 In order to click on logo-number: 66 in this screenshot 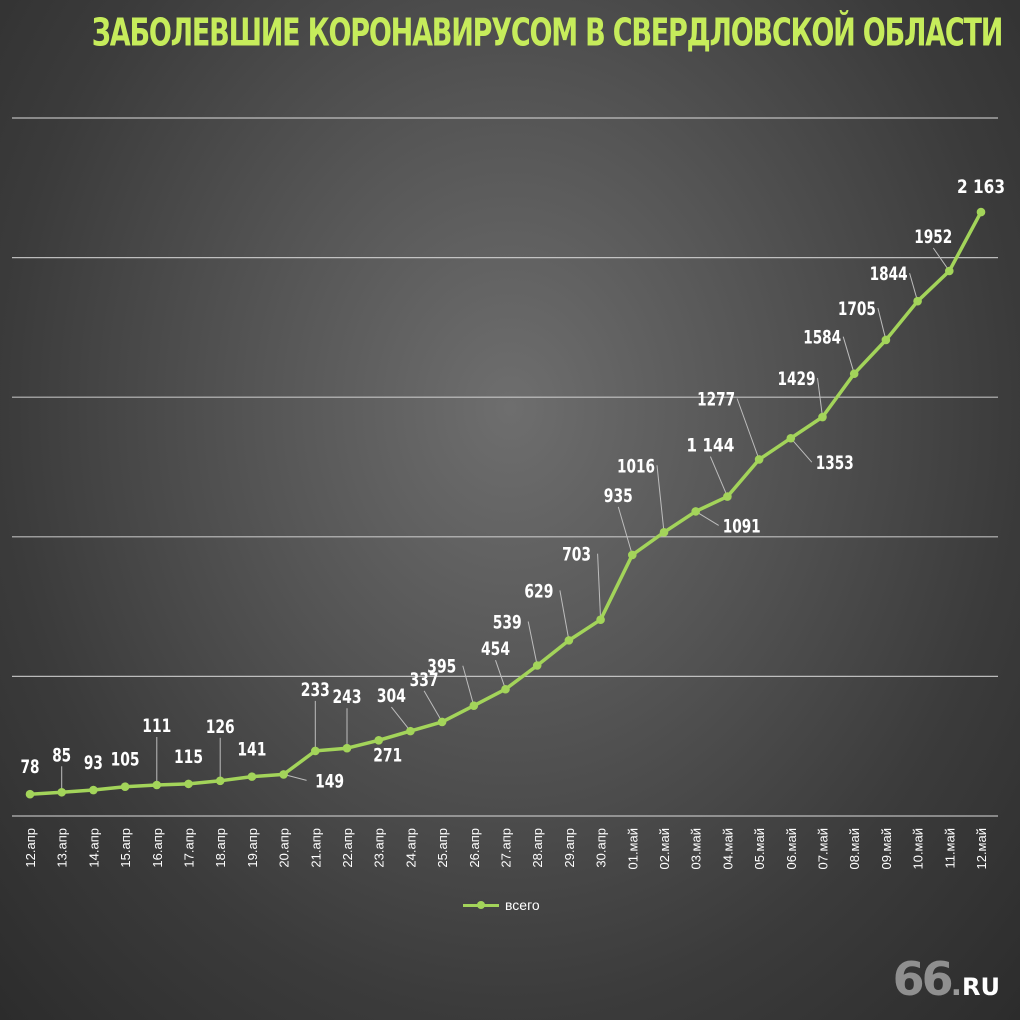, I will do `click(923, 979)`.